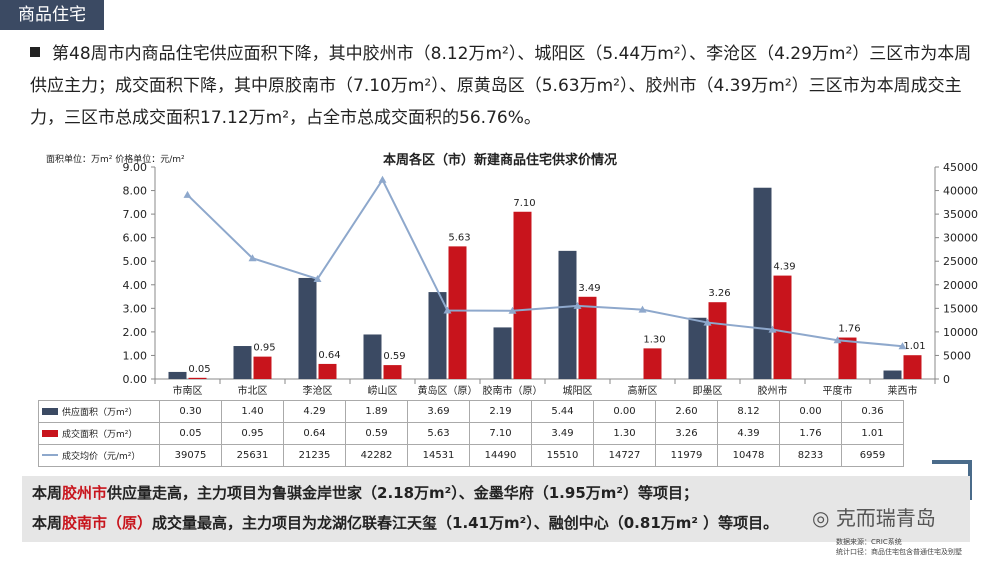 The image size is (1000, 563). Describe the element at coordinates (960, 214) in the screenshot. I see `y-tick-label-right: 35000` at that location.